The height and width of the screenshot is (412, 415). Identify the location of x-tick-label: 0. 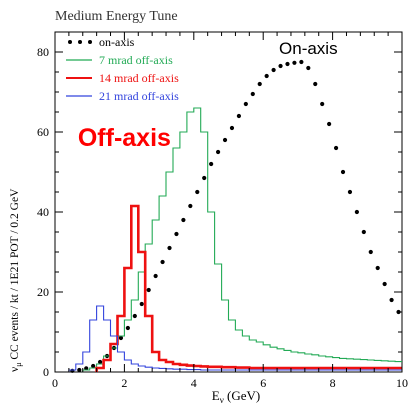
(55, 383).